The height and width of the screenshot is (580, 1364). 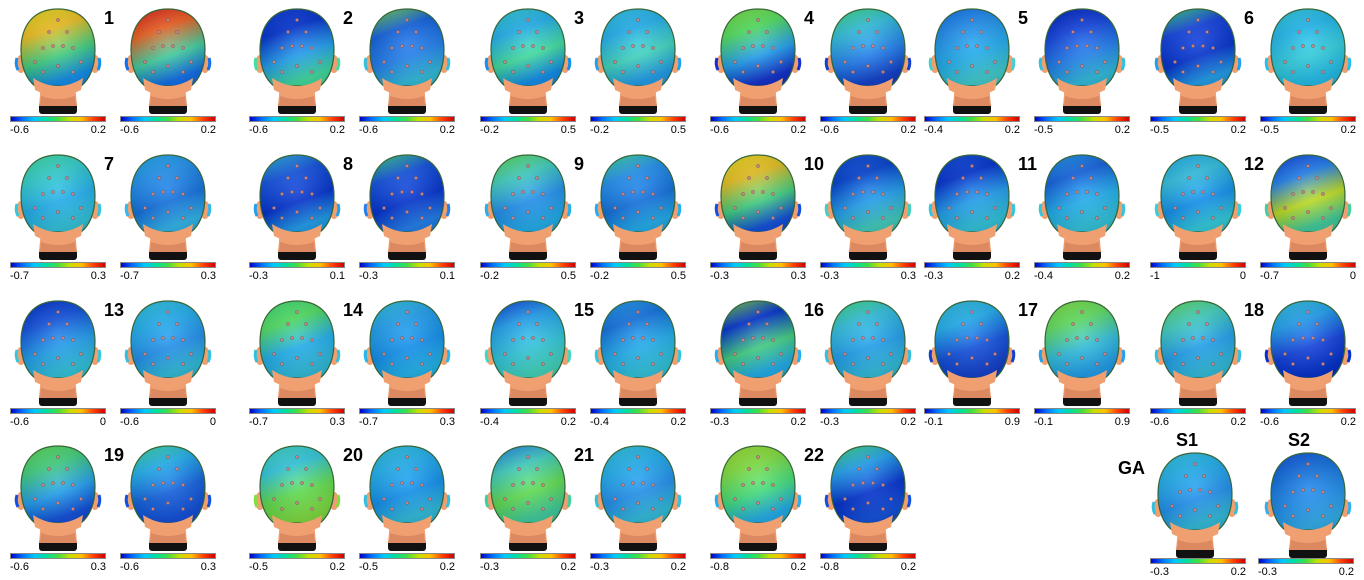 What do you see at coordinates (1012, 422) in the screenshot?
I see `colorbar-max-label: 0.9` at bounding box center [1012, 422].